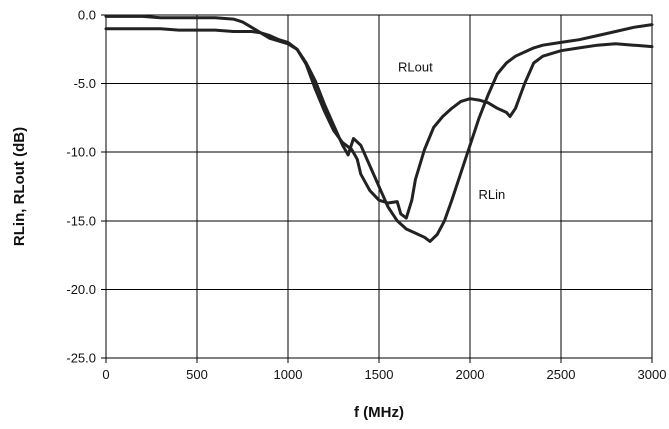 Image resolution: width=669 pixels, height=429 pixels. Describe the element at coordinates (379, 412) in the screenshot. I see `x-axis-label: f (MHz)` at that location.